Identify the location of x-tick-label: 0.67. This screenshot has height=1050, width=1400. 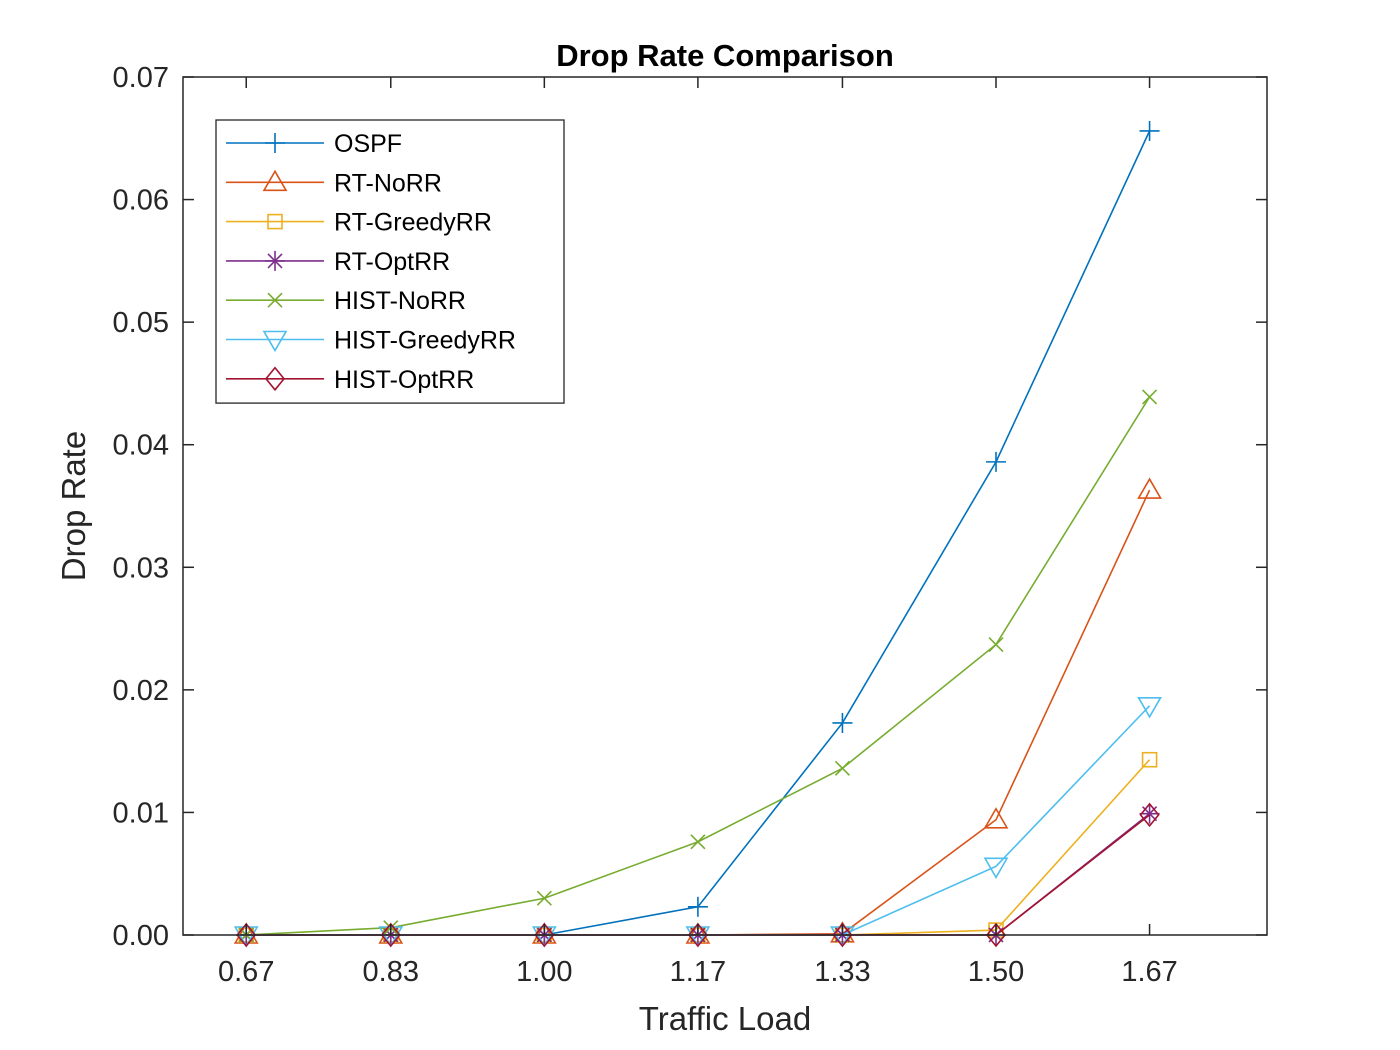
(246, 972).